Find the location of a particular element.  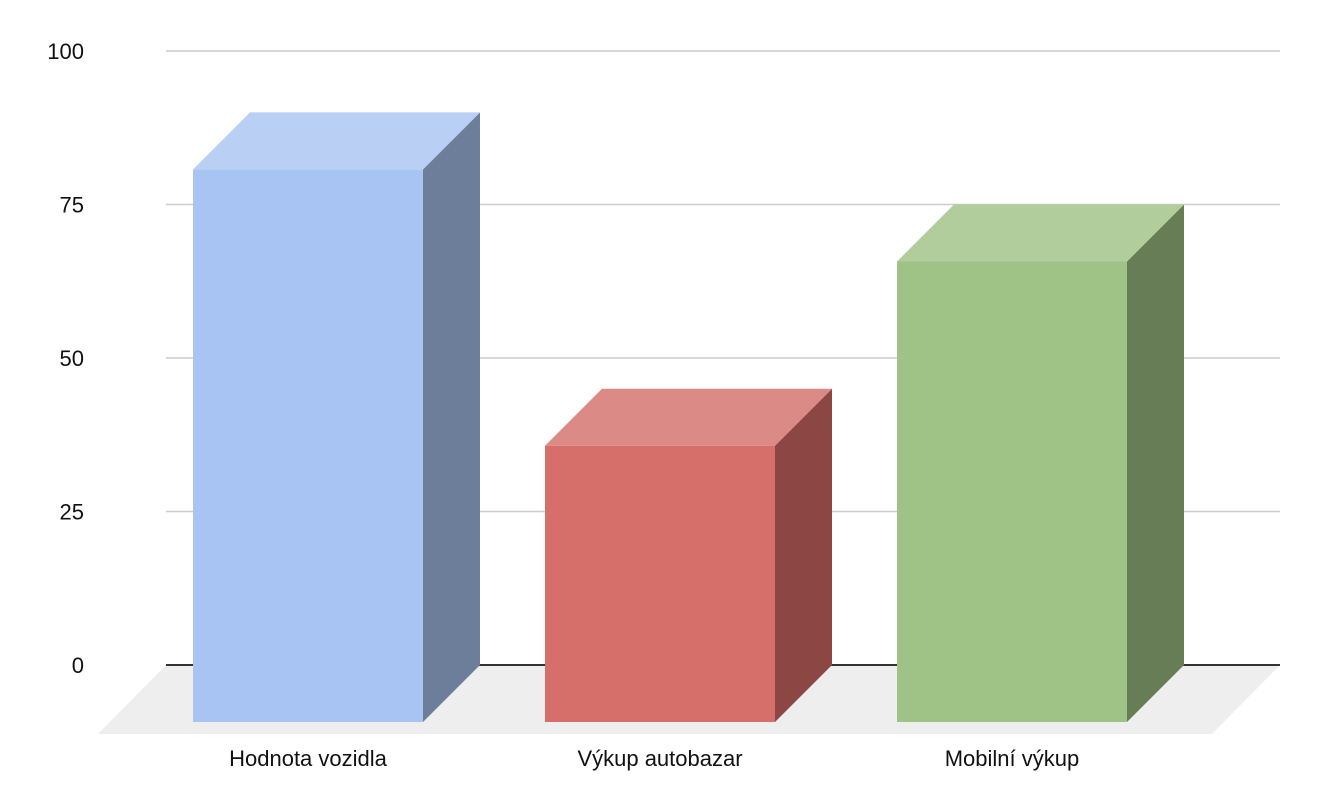

y-axis-ticks: 0 25 50 75 100 is located at coordinates (65, 358).